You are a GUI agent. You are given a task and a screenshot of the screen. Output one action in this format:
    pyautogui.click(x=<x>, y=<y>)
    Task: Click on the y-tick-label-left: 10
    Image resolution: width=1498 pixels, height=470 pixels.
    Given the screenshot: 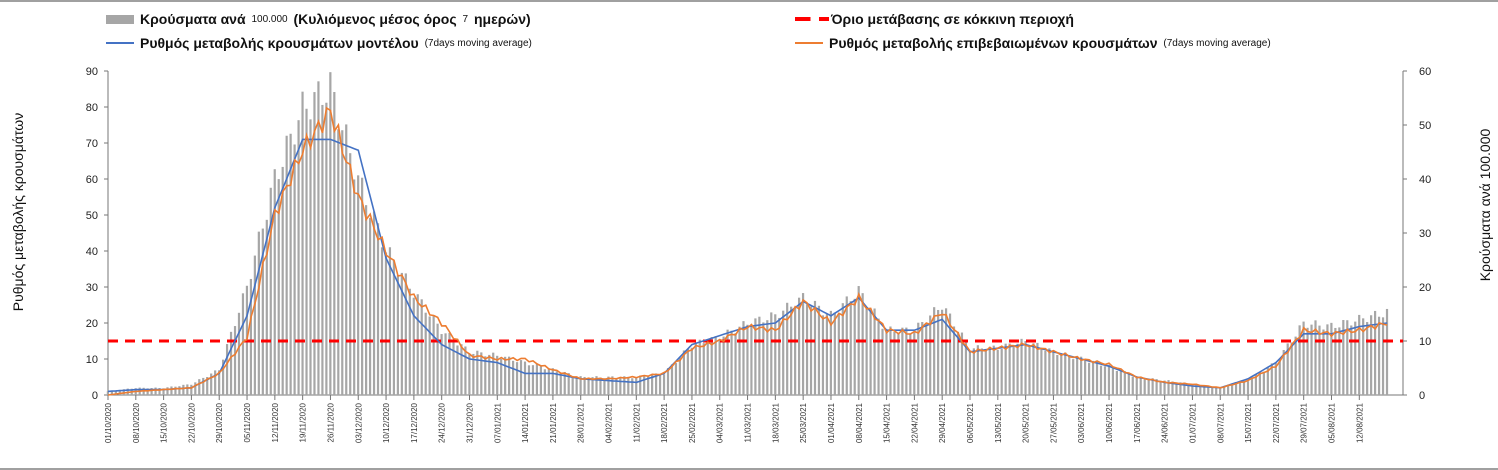 What is the action you would take?
    pyautogui.click(x=92, y=360)
    